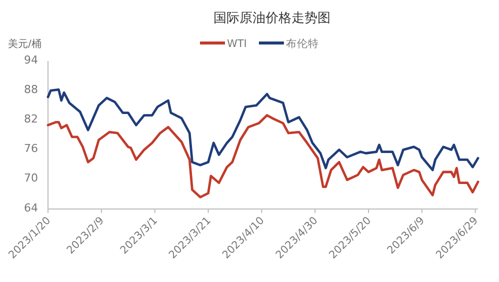  I want to click on legend-label: 布伦特, so click(302, 44).